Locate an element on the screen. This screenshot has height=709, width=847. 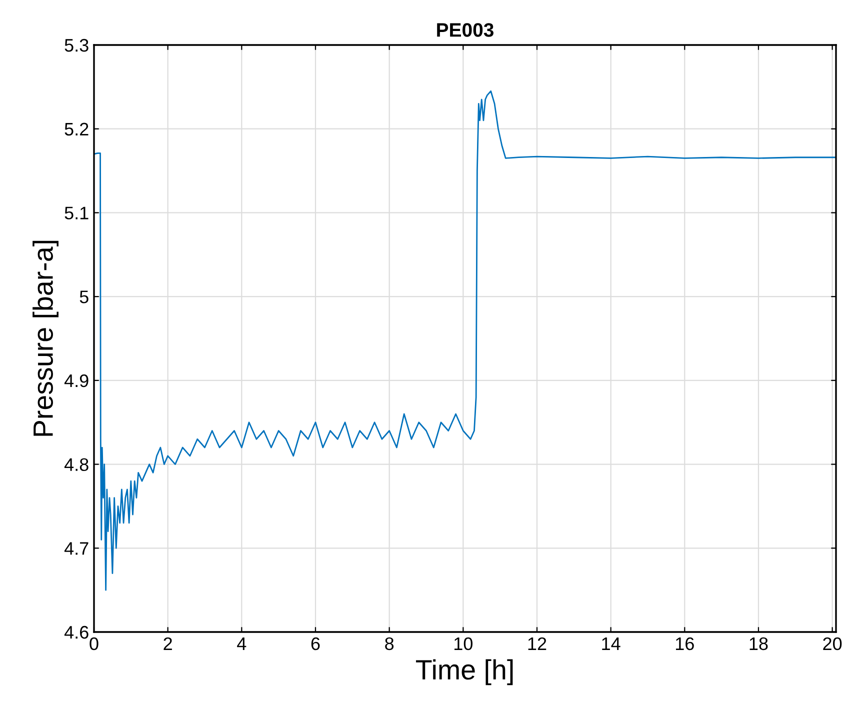
x-tick-label: 4 is located at coordinates (241, 644).